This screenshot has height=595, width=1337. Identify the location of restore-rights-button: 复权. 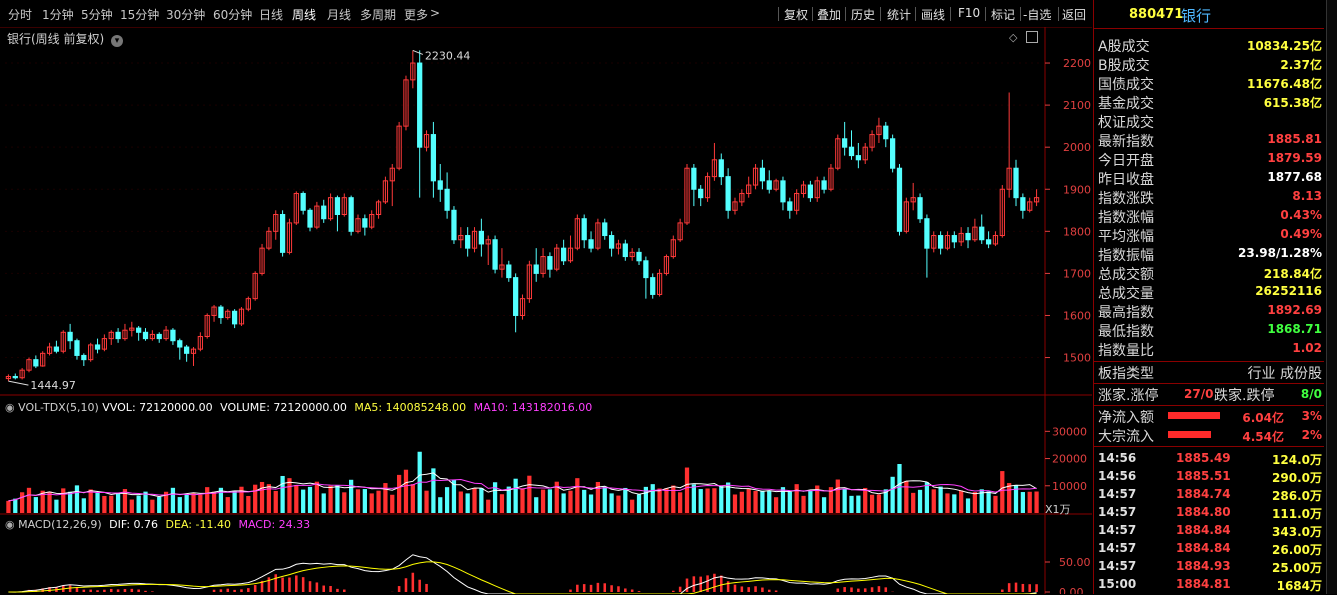
(796, 15).